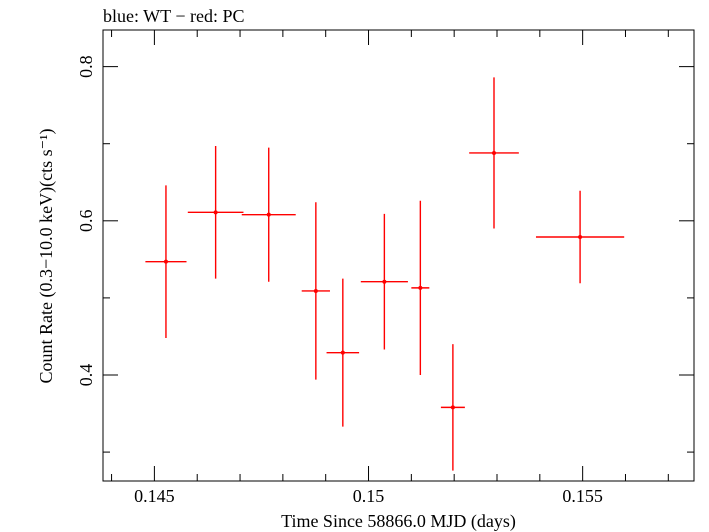 The image size is (709, 532). I want to click on chart-title: blue: WT − red: PC, so click(173, 16).